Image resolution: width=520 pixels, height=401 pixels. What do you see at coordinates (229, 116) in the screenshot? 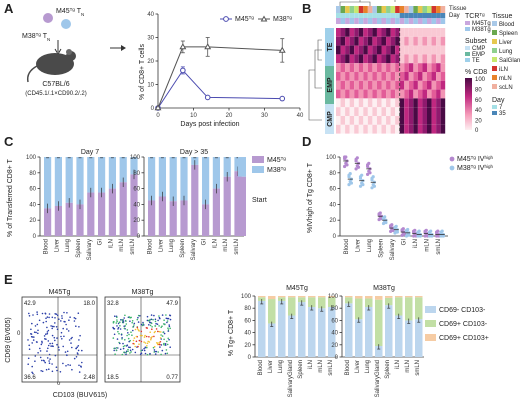
I see `panel-a-xtick-label: 20` at bounding box center [229, 116].